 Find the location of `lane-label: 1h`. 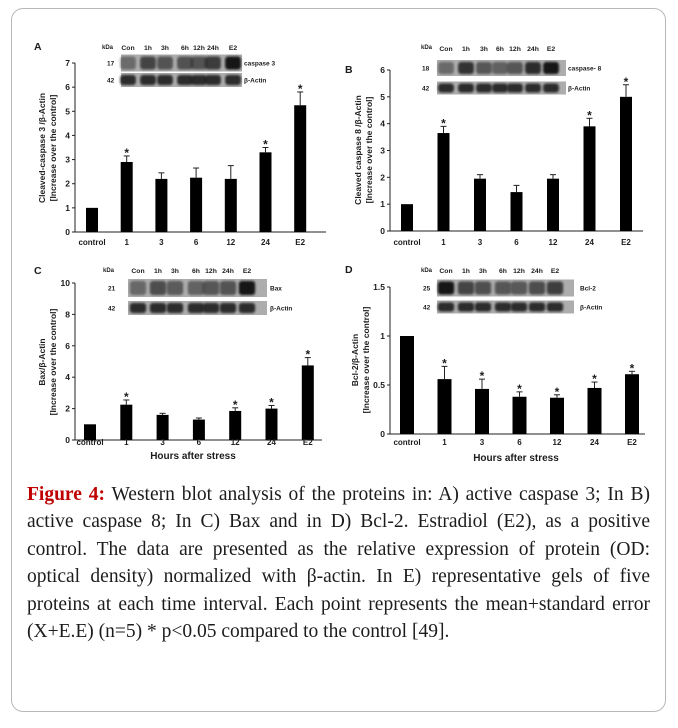

lane-label: 1h is located at coordinates (466, 49).